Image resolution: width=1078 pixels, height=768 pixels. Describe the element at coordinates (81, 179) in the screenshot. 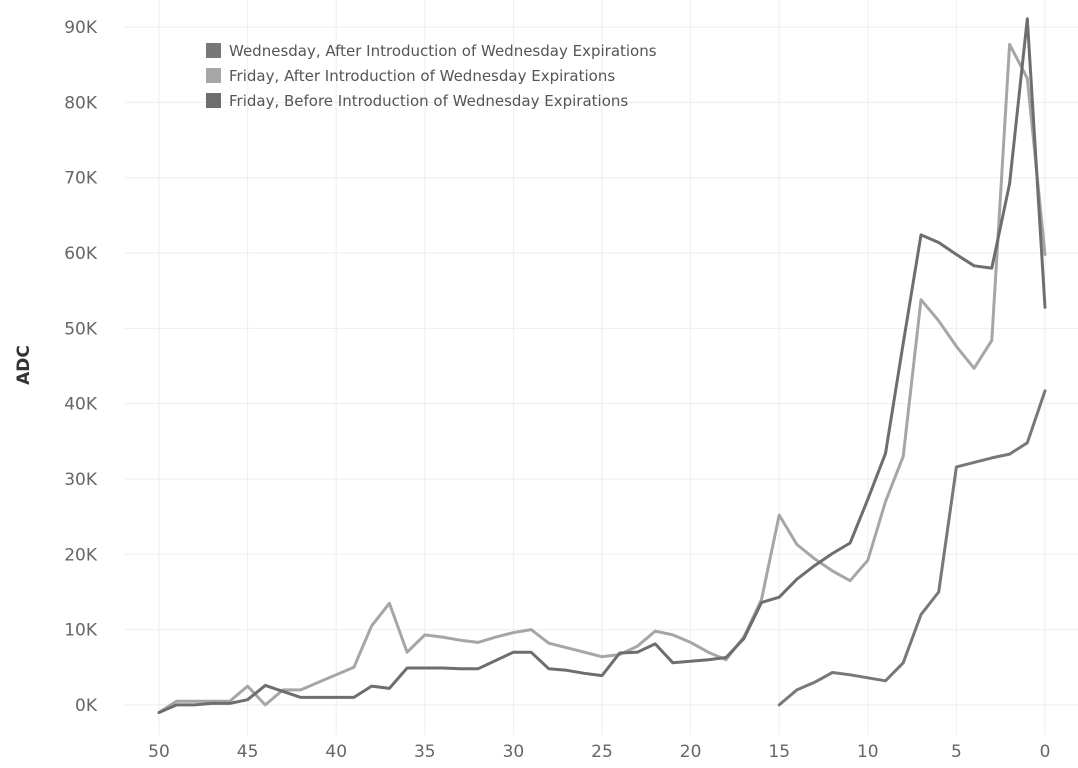

I see `y-tick-label: 70K` at that location.